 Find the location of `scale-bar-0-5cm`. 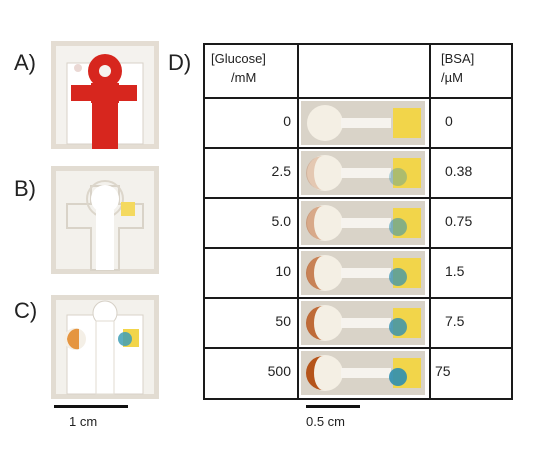

scale-bar-0-5cm is located at coordinates (333, 406).